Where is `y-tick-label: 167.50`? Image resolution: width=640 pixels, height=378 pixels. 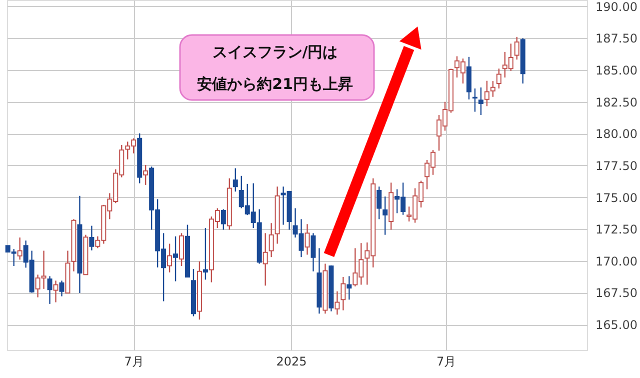
y-tick-label: 167.50 is located at coordinates (617, 293).